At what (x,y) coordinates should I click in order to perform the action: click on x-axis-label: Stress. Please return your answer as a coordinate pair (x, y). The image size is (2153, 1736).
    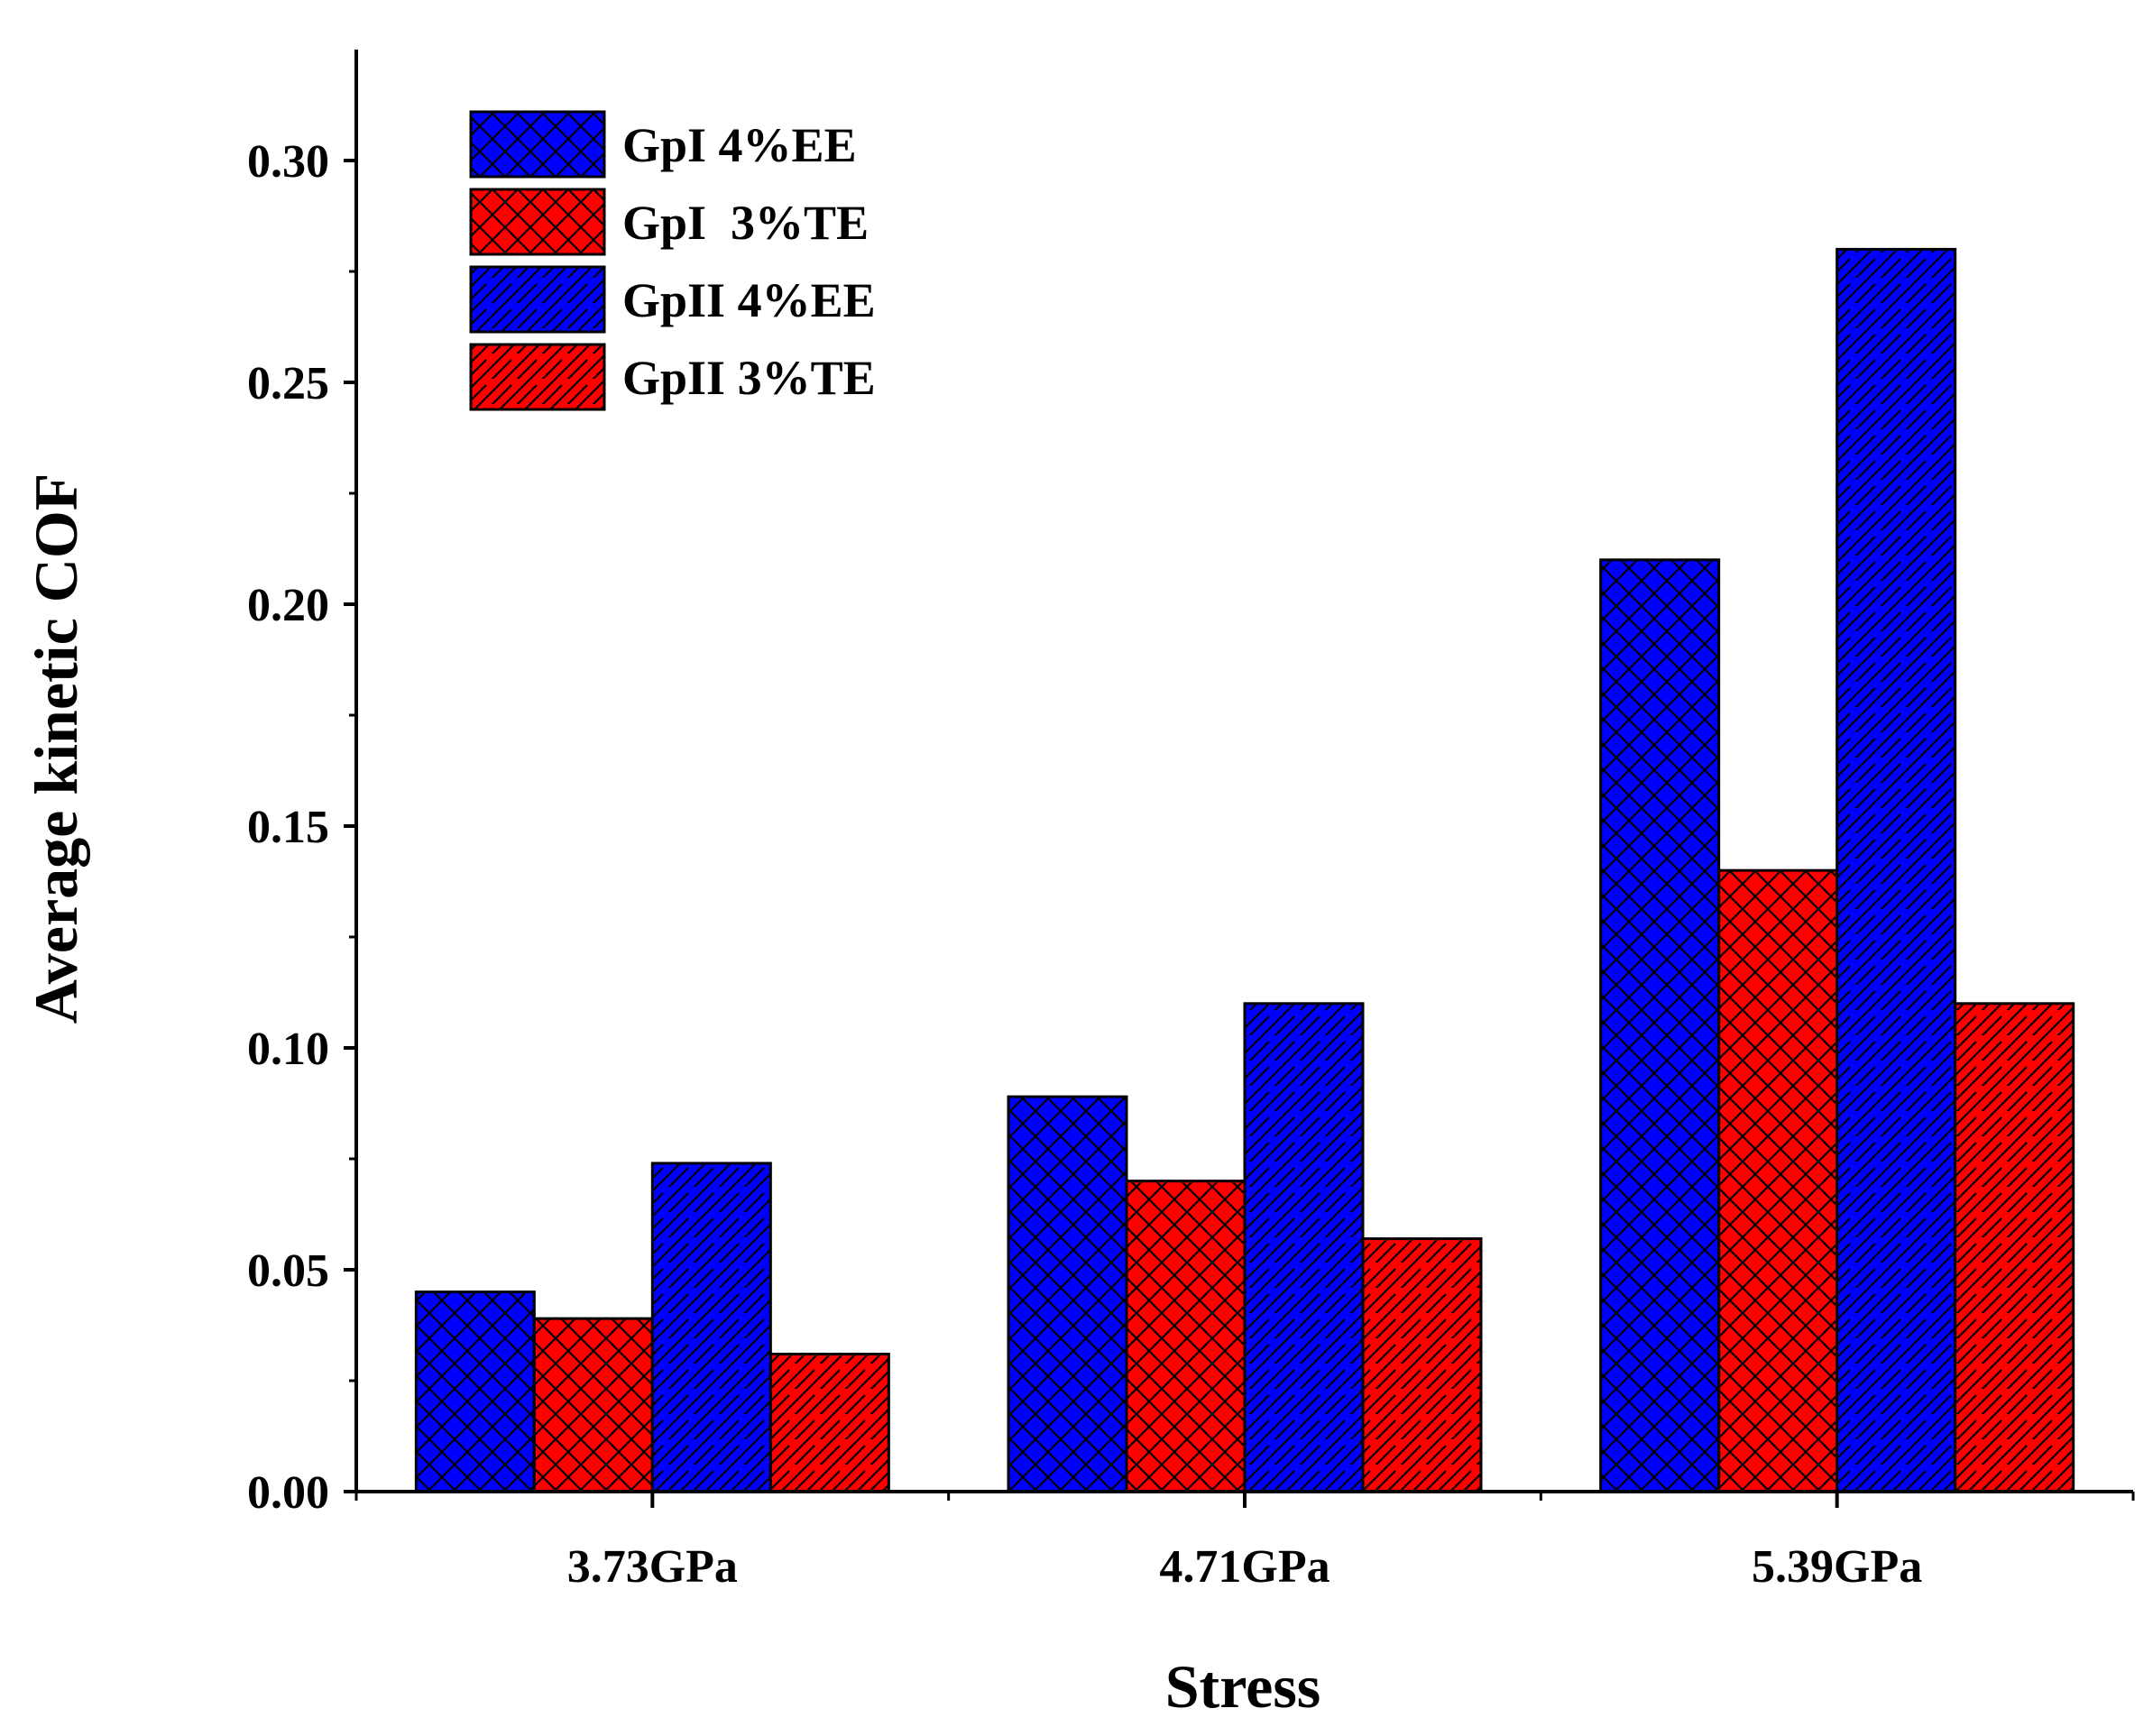
    Looking at the image, I should click on (1243, 1686).